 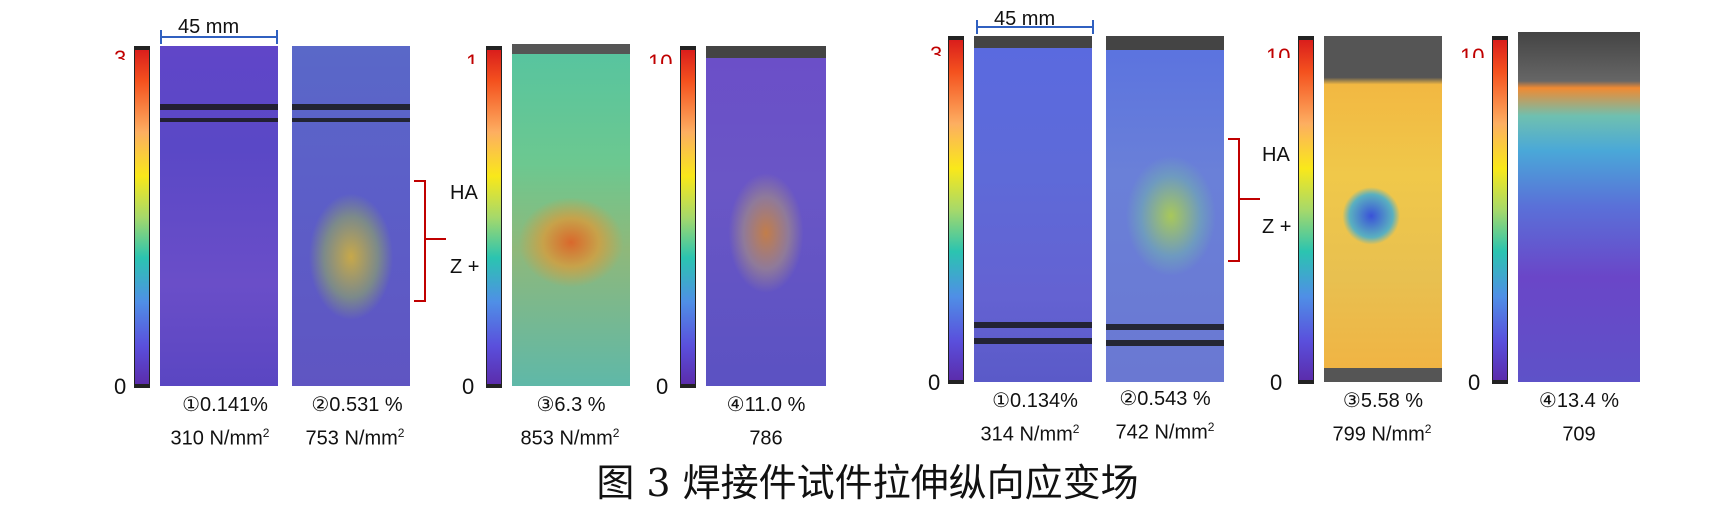 What do you see at coordinates (570, 438) in the screenshot?
I see `specimen-3-stress: 853 N/mm2` at bounding box center [570, 438].